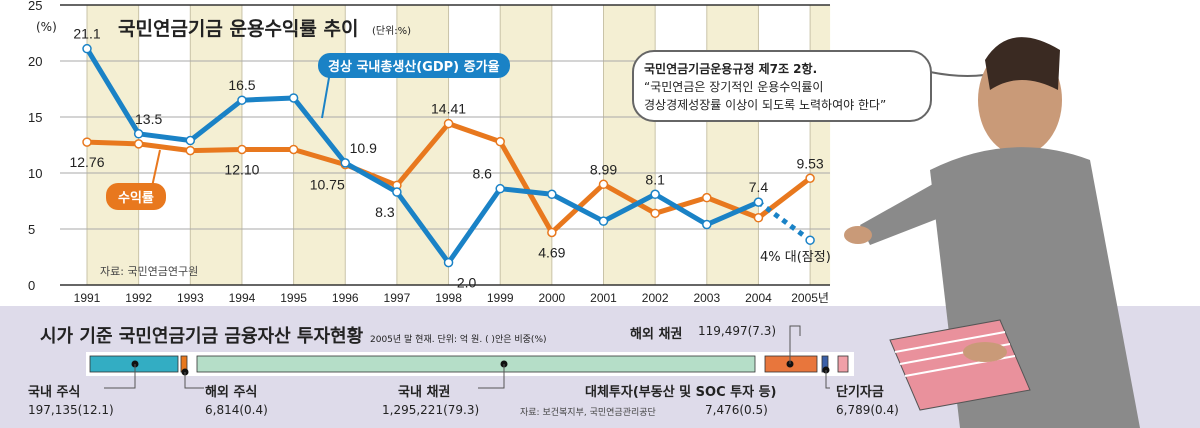 The width and height of the screenshot is (1200, 428). Describe the element at coordinates (31, 229) in the screenshot. I see `y-tick-label: 5` at that location.